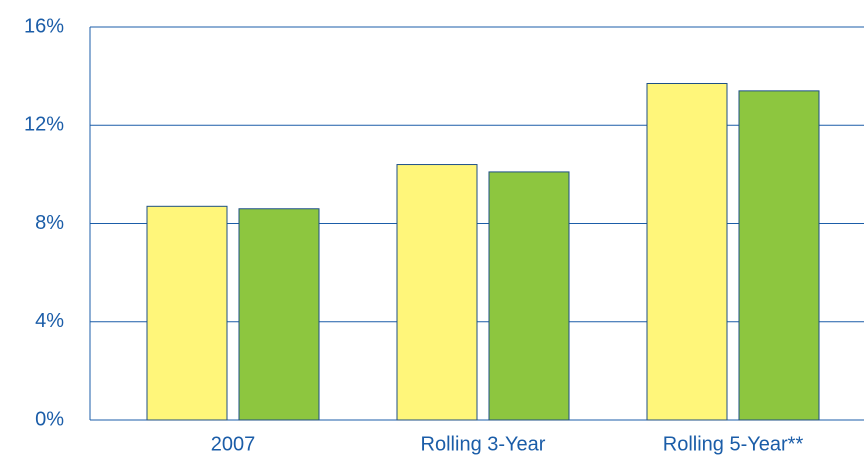  Describe the element at coordinates (49, 419) in the screenshot. I see `y-tick-label: 0%` at that location.